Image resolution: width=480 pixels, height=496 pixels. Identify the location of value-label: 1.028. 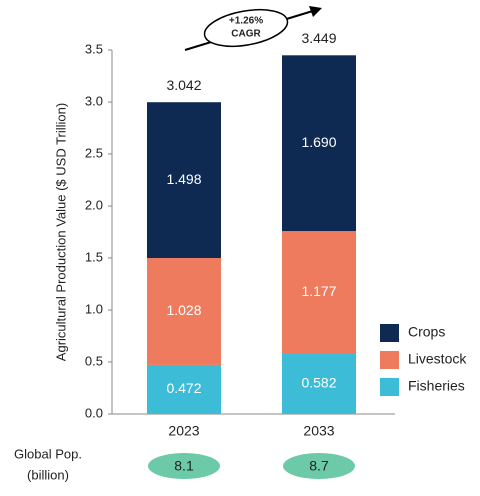
(183, 310).